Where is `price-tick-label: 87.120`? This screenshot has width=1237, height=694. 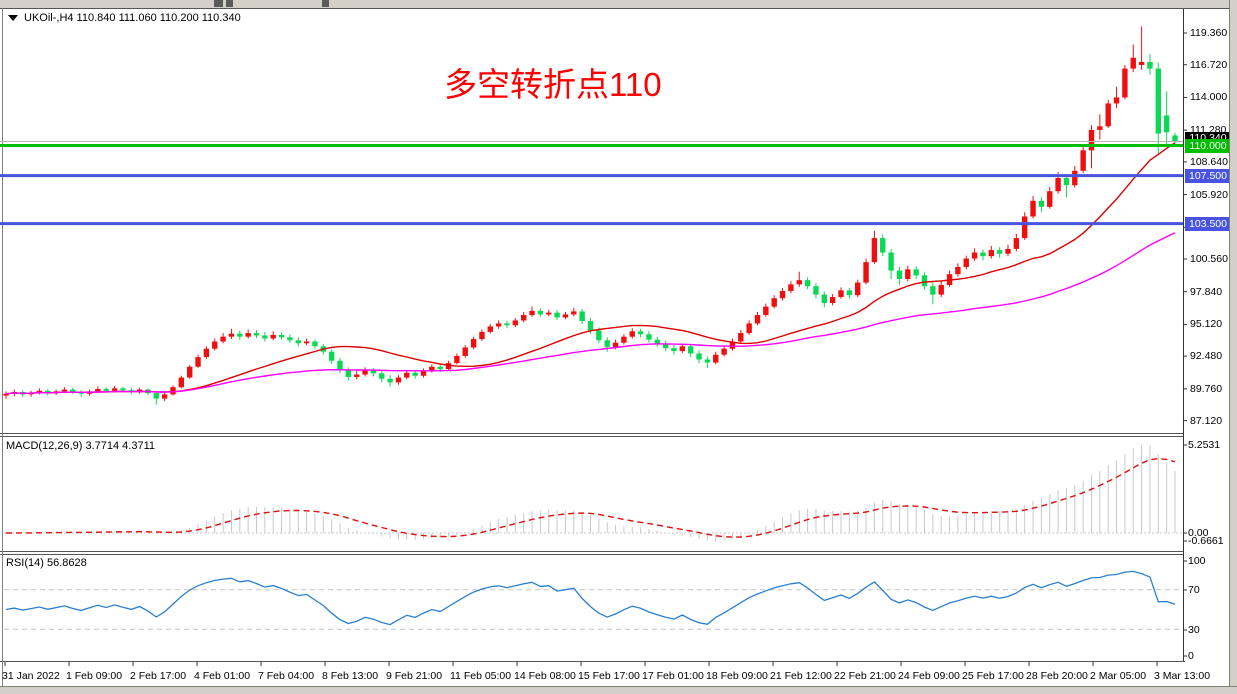
price-tick-label: 87.120 is located at coordinates (1206, 420).